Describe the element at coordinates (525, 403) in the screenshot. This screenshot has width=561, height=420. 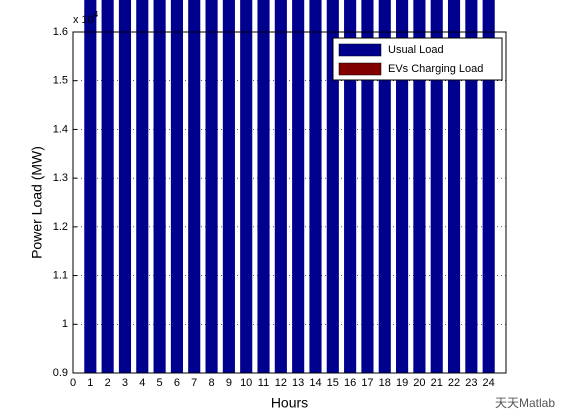
I see `watermark: 天天Matlab` at that location.